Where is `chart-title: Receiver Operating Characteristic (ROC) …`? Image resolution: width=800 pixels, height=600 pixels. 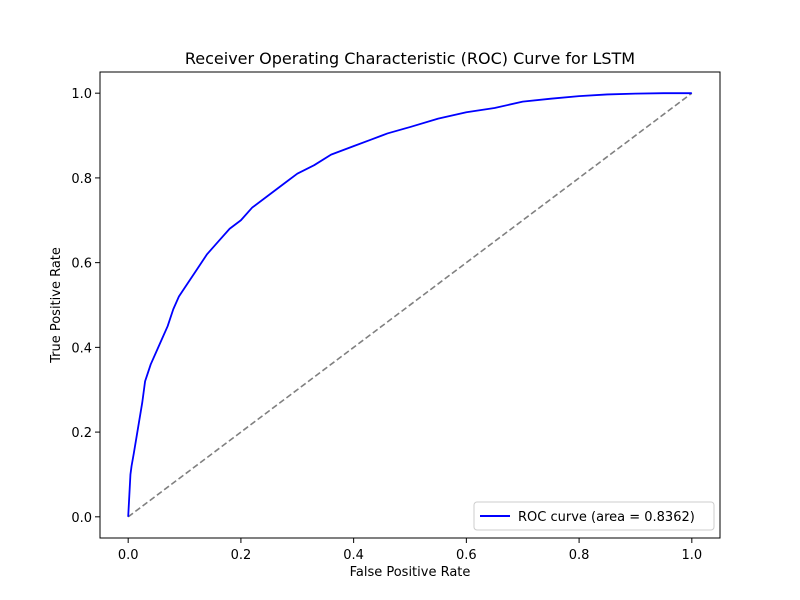 chart-title: Receiver Operating Characteristic (ROC) … is located at coordinates (410, 58).